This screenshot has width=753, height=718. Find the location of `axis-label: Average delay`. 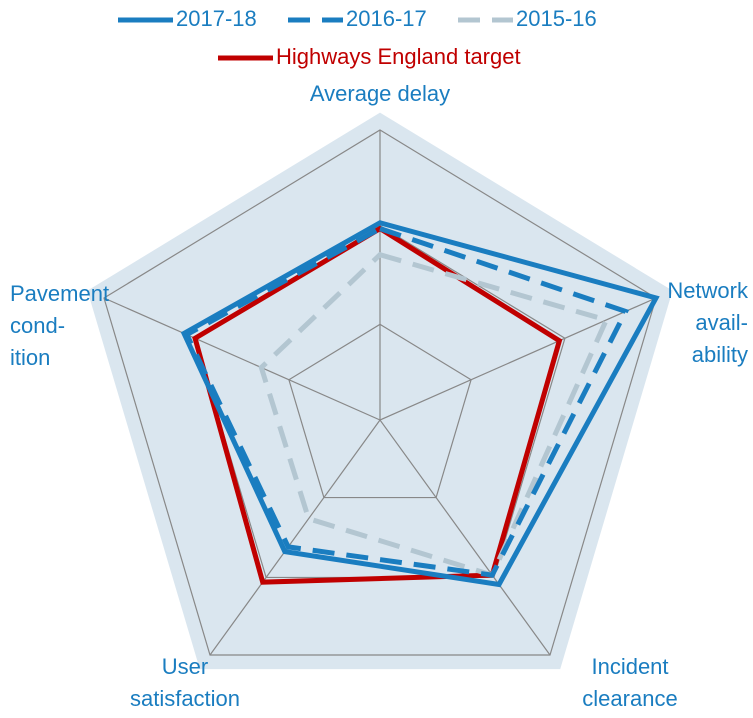

axis-label: Average delay is located at coordinates (380, 93).